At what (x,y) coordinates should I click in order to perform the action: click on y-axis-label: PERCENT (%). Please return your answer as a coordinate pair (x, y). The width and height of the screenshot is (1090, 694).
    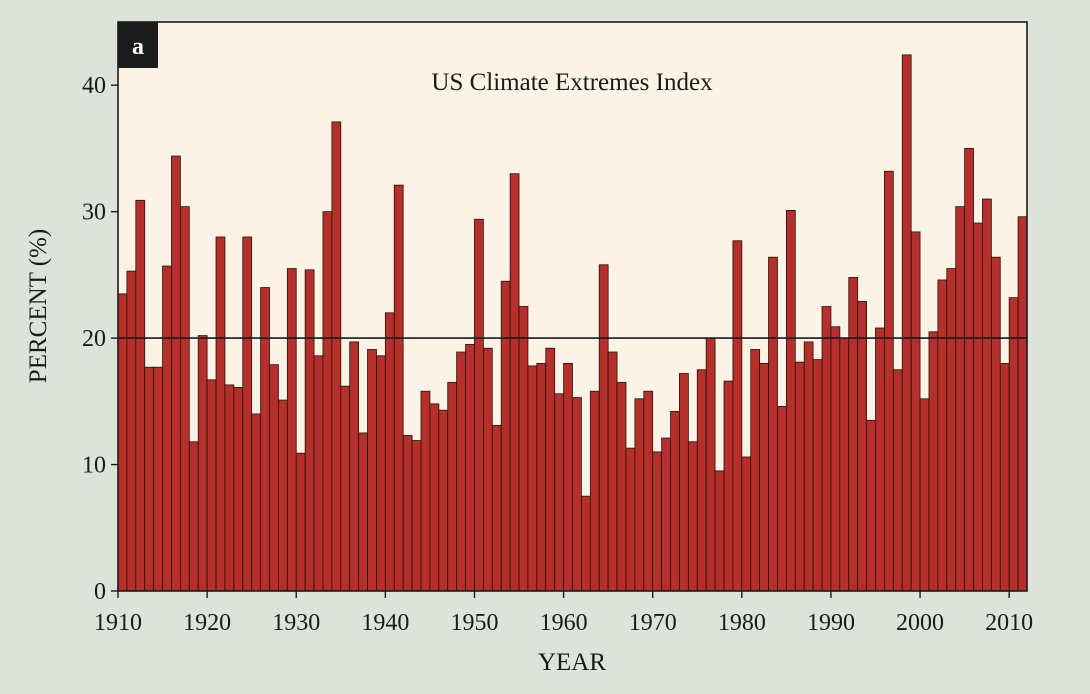
    Looking at the image, I should click on (38, 306).